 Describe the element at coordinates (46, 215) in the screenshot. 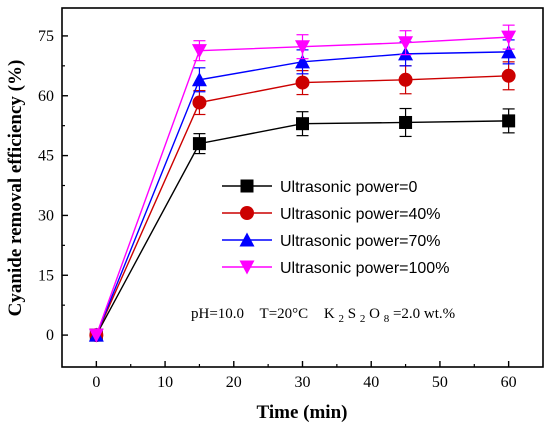

I see `y-tick-label: 30` at that location.